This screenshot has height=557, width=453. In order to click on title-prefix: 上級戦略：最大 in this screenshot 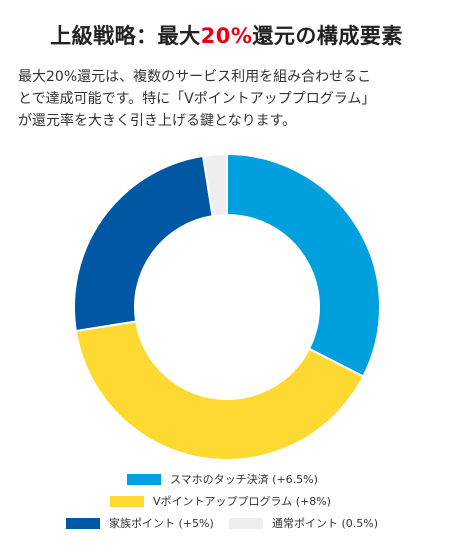, I will do `click(125, 36)`.